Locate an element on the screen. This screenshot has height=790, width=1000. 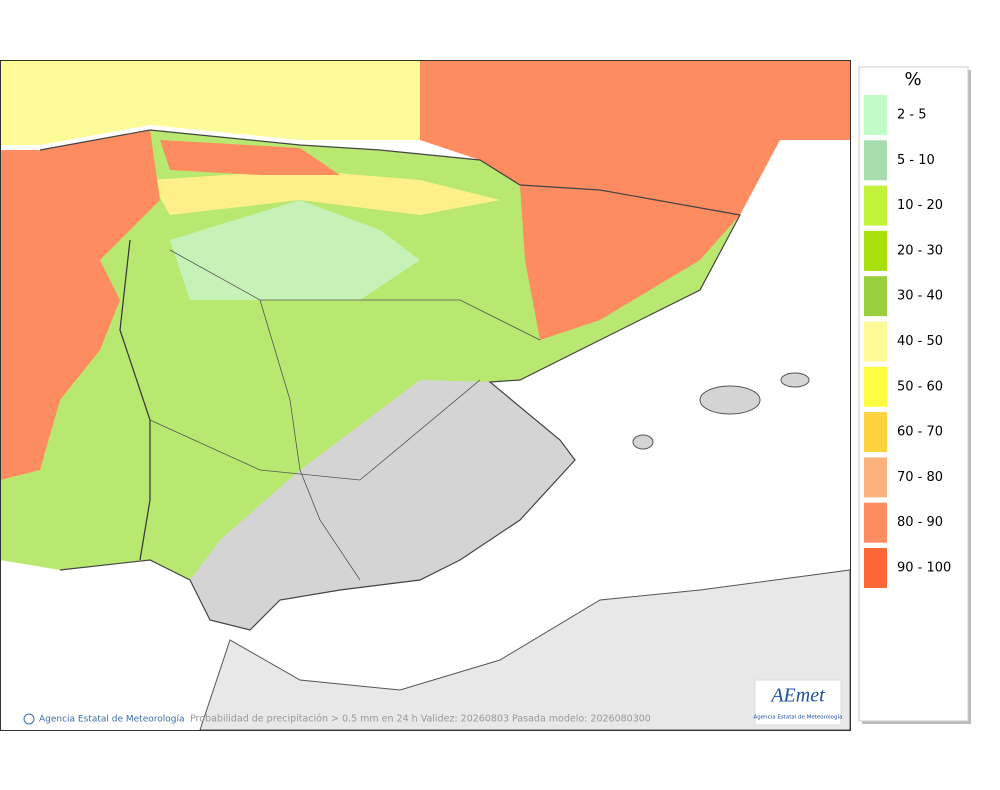
legend-label: 70 - 80 is located at coordinates (920, 477).